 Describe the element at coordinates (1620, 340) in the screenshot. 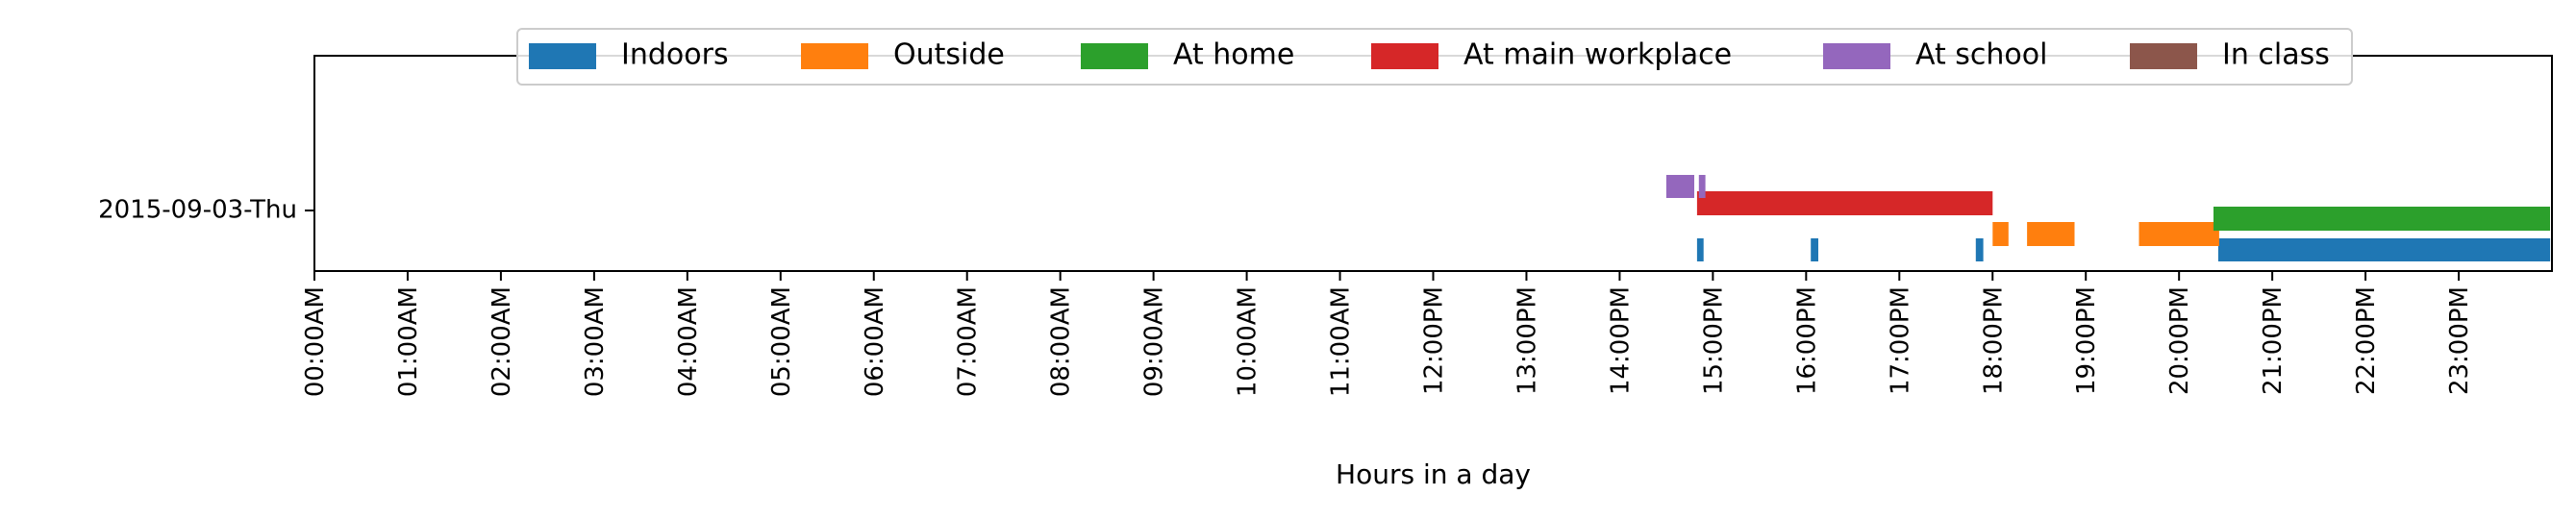

I see `x-tick-label: 14:00PM` at that location.